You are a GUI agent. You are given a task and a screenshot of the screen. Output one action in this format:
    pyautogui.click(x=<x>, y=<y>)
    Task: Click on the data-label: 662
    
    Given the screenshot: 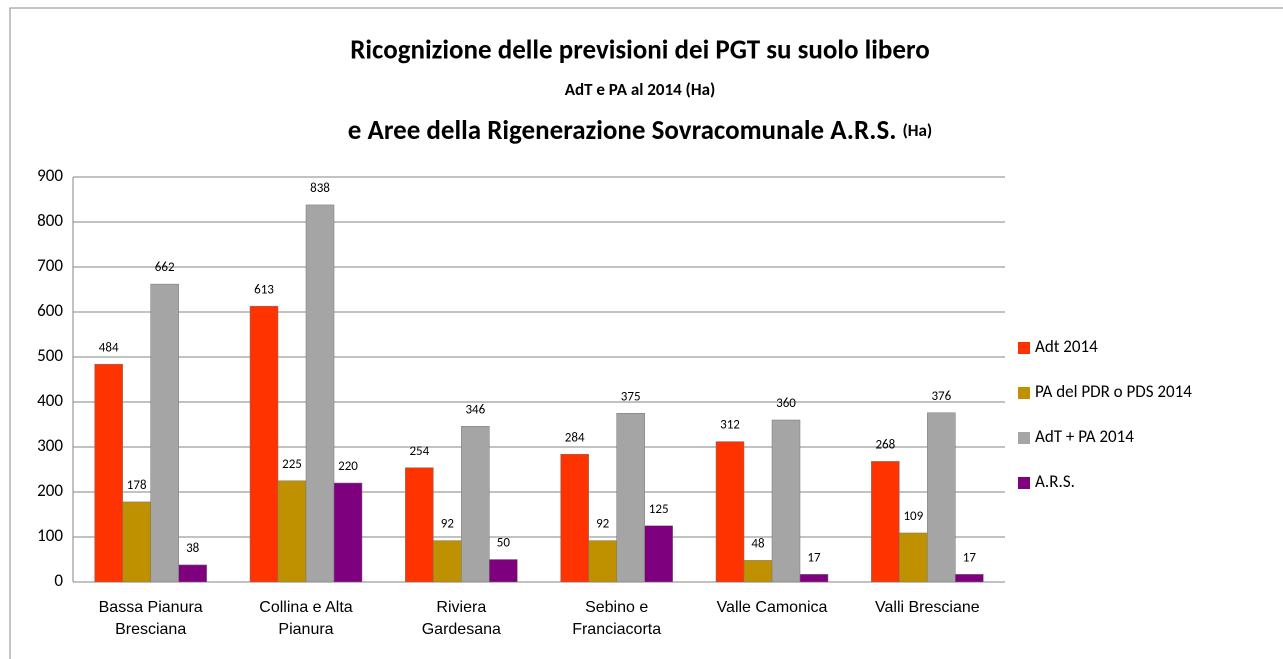 What is the action you would take?
    pyautogui.click(x=165, y=267)
    